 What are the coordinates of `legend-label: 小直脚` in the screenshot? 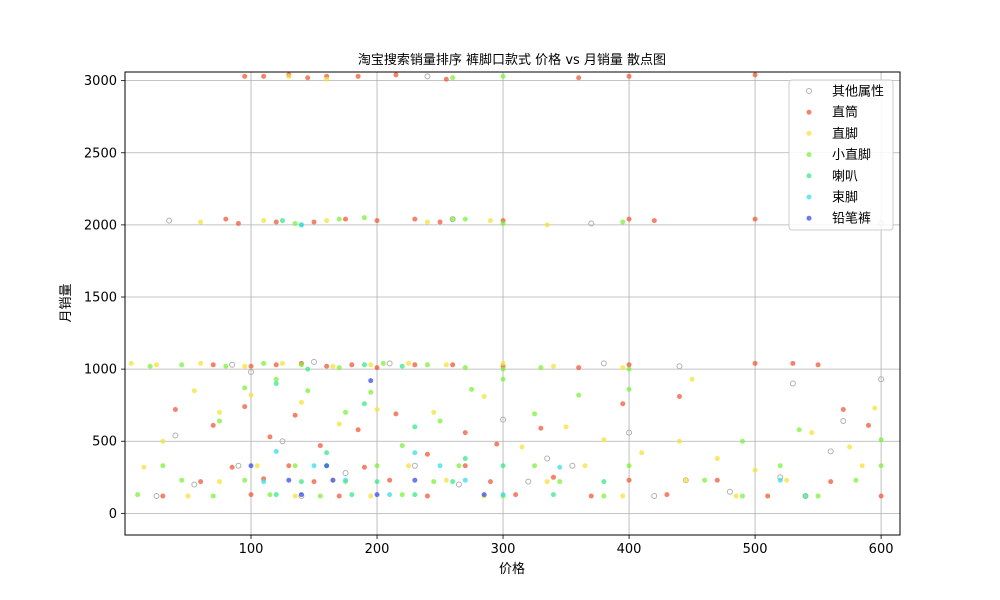 It's located at (851, 155).